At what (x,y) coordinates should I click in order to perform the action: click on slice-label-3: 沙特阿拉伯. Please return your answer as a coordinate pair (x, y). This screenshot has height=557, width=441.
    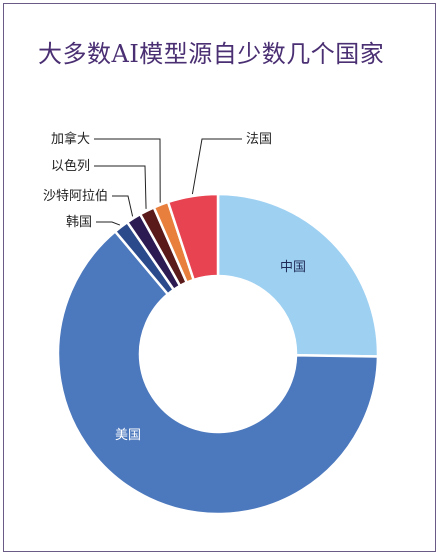
    Looking at the image, I should click on (75, 196).